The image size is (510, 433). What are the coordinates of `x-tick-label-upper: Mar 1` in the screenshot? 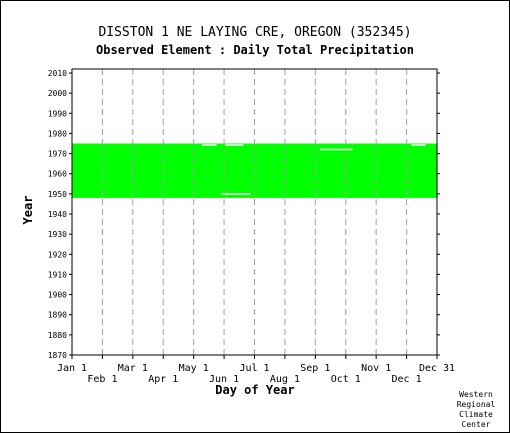 It's located at (133, 368).